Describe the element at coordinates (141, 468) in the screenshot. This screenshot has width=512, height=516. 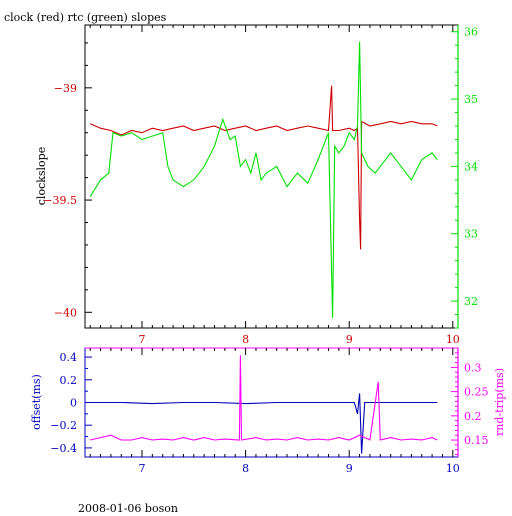
I see `bottom-x-tick-label: 7` at that location.